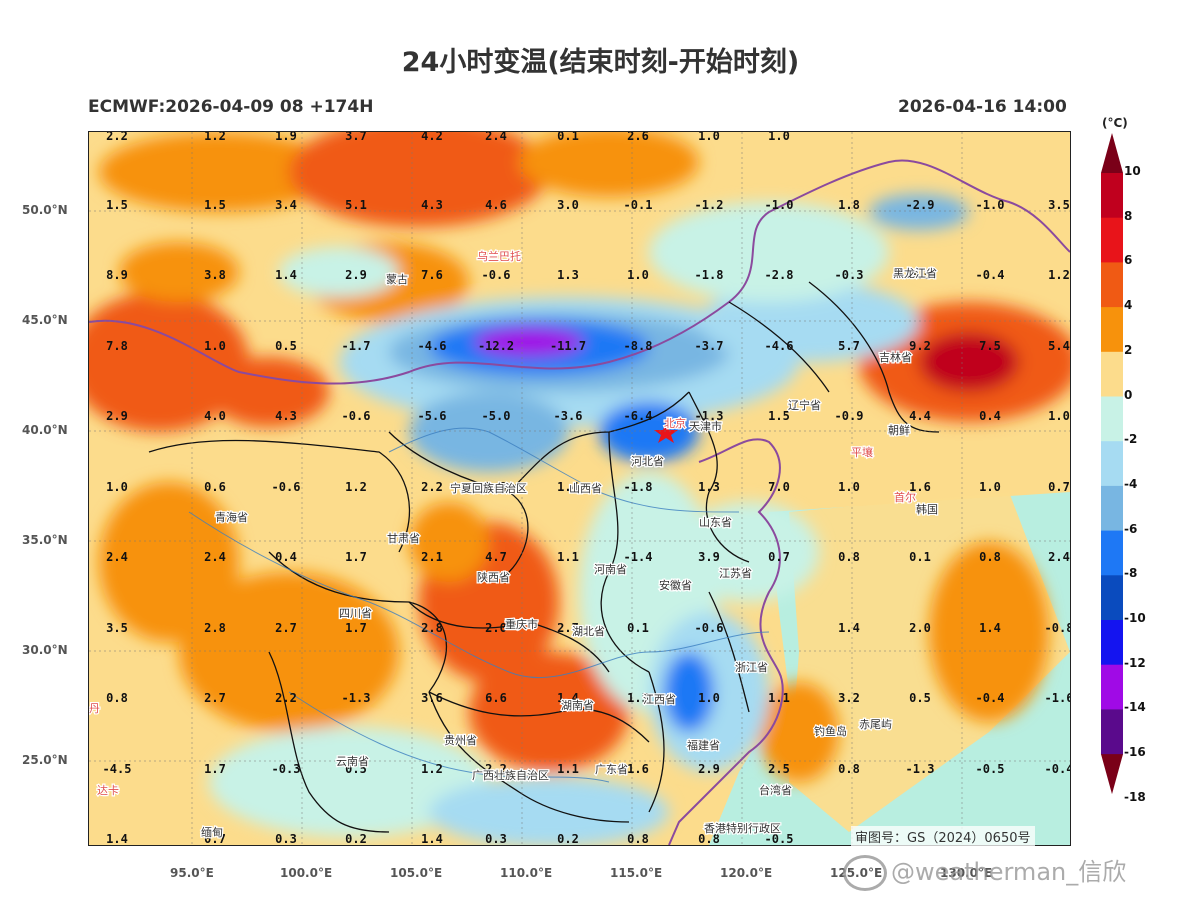 This screenshot has width=1201, height=900. Describe the element at coordinates (1135, 662) in the screenshot. I see `colorbar-label: -12` at that location.